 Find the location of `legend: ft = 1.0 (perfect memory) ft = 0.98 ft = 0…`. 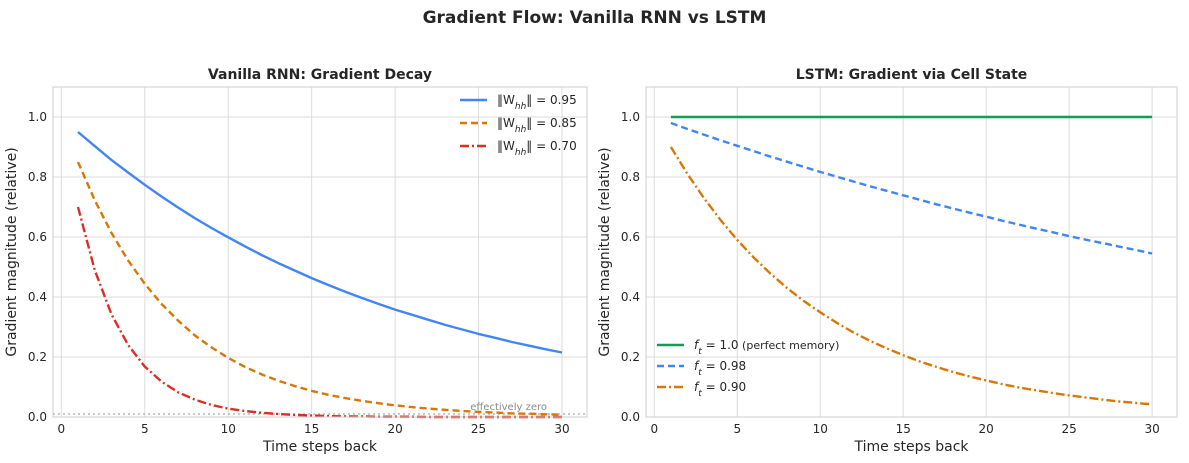

legend: ft = 1.0 (perfect memory) ft = 0.98 ft = 0… is located at coordinates (748, 368).